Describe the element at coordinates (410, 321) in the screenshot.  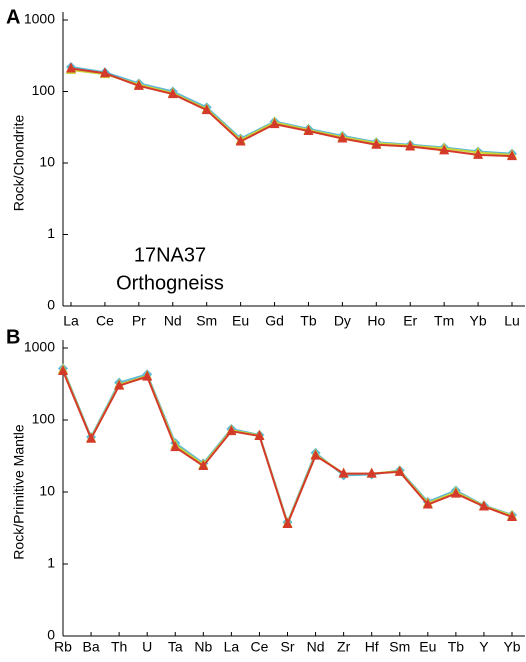
I see `x-tick-label: Er` at that location.